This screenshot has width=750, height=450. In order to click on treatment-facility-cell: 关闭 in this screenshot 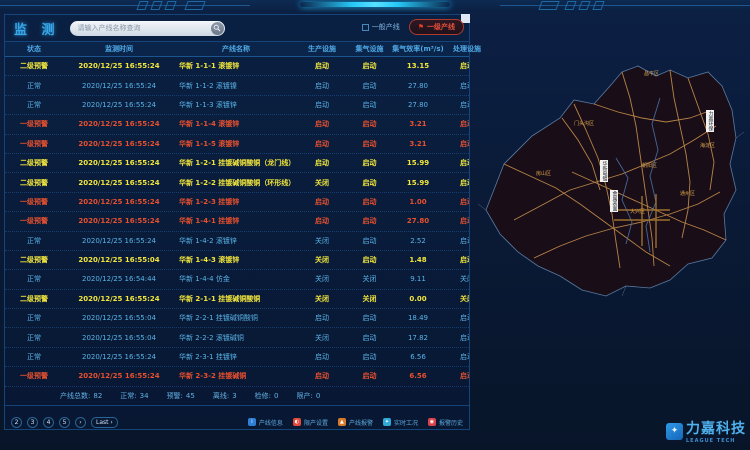, I will do `click(464, 279)`.